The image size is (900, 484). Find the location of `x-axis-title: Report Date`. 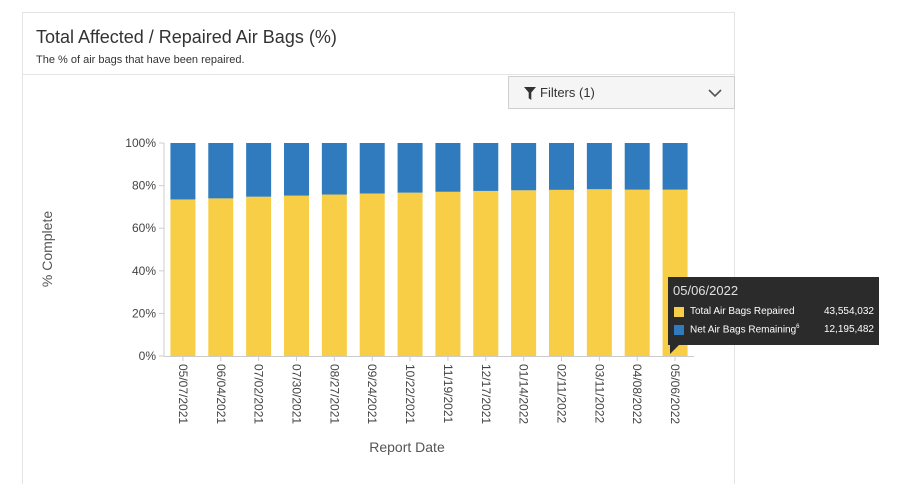

x-axis-title: Report Date is located at coordinates (407, 447).